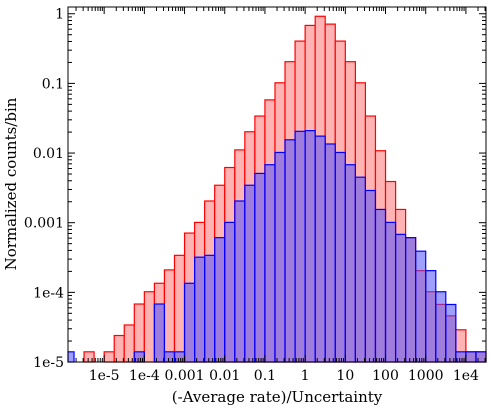 This screenshot has width=504, height=411. I want to click on x-tick-label: 1000, so click(426, 376).